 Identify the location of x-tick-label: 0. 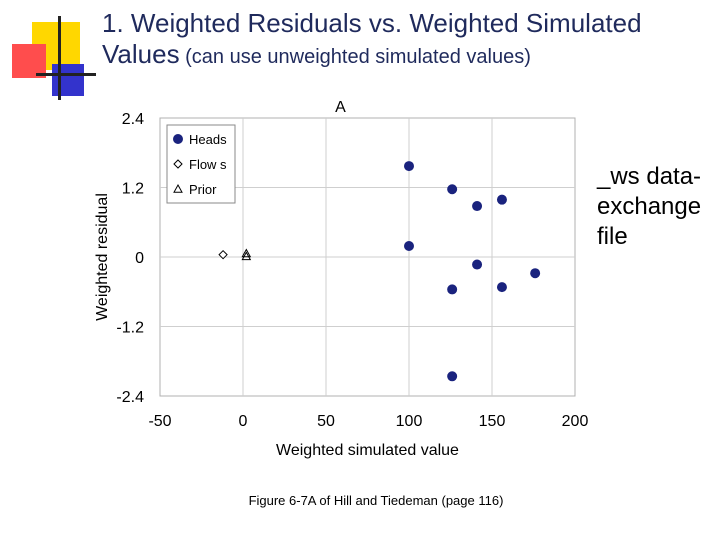
(243, 421).